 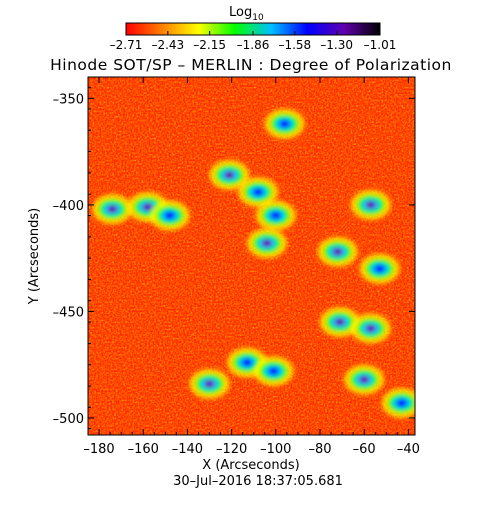 What do you see at coordinates (167, 45) in the screenshot?
I see `colorbar-tick-label: –2.43` at bounding box center [167, 45].